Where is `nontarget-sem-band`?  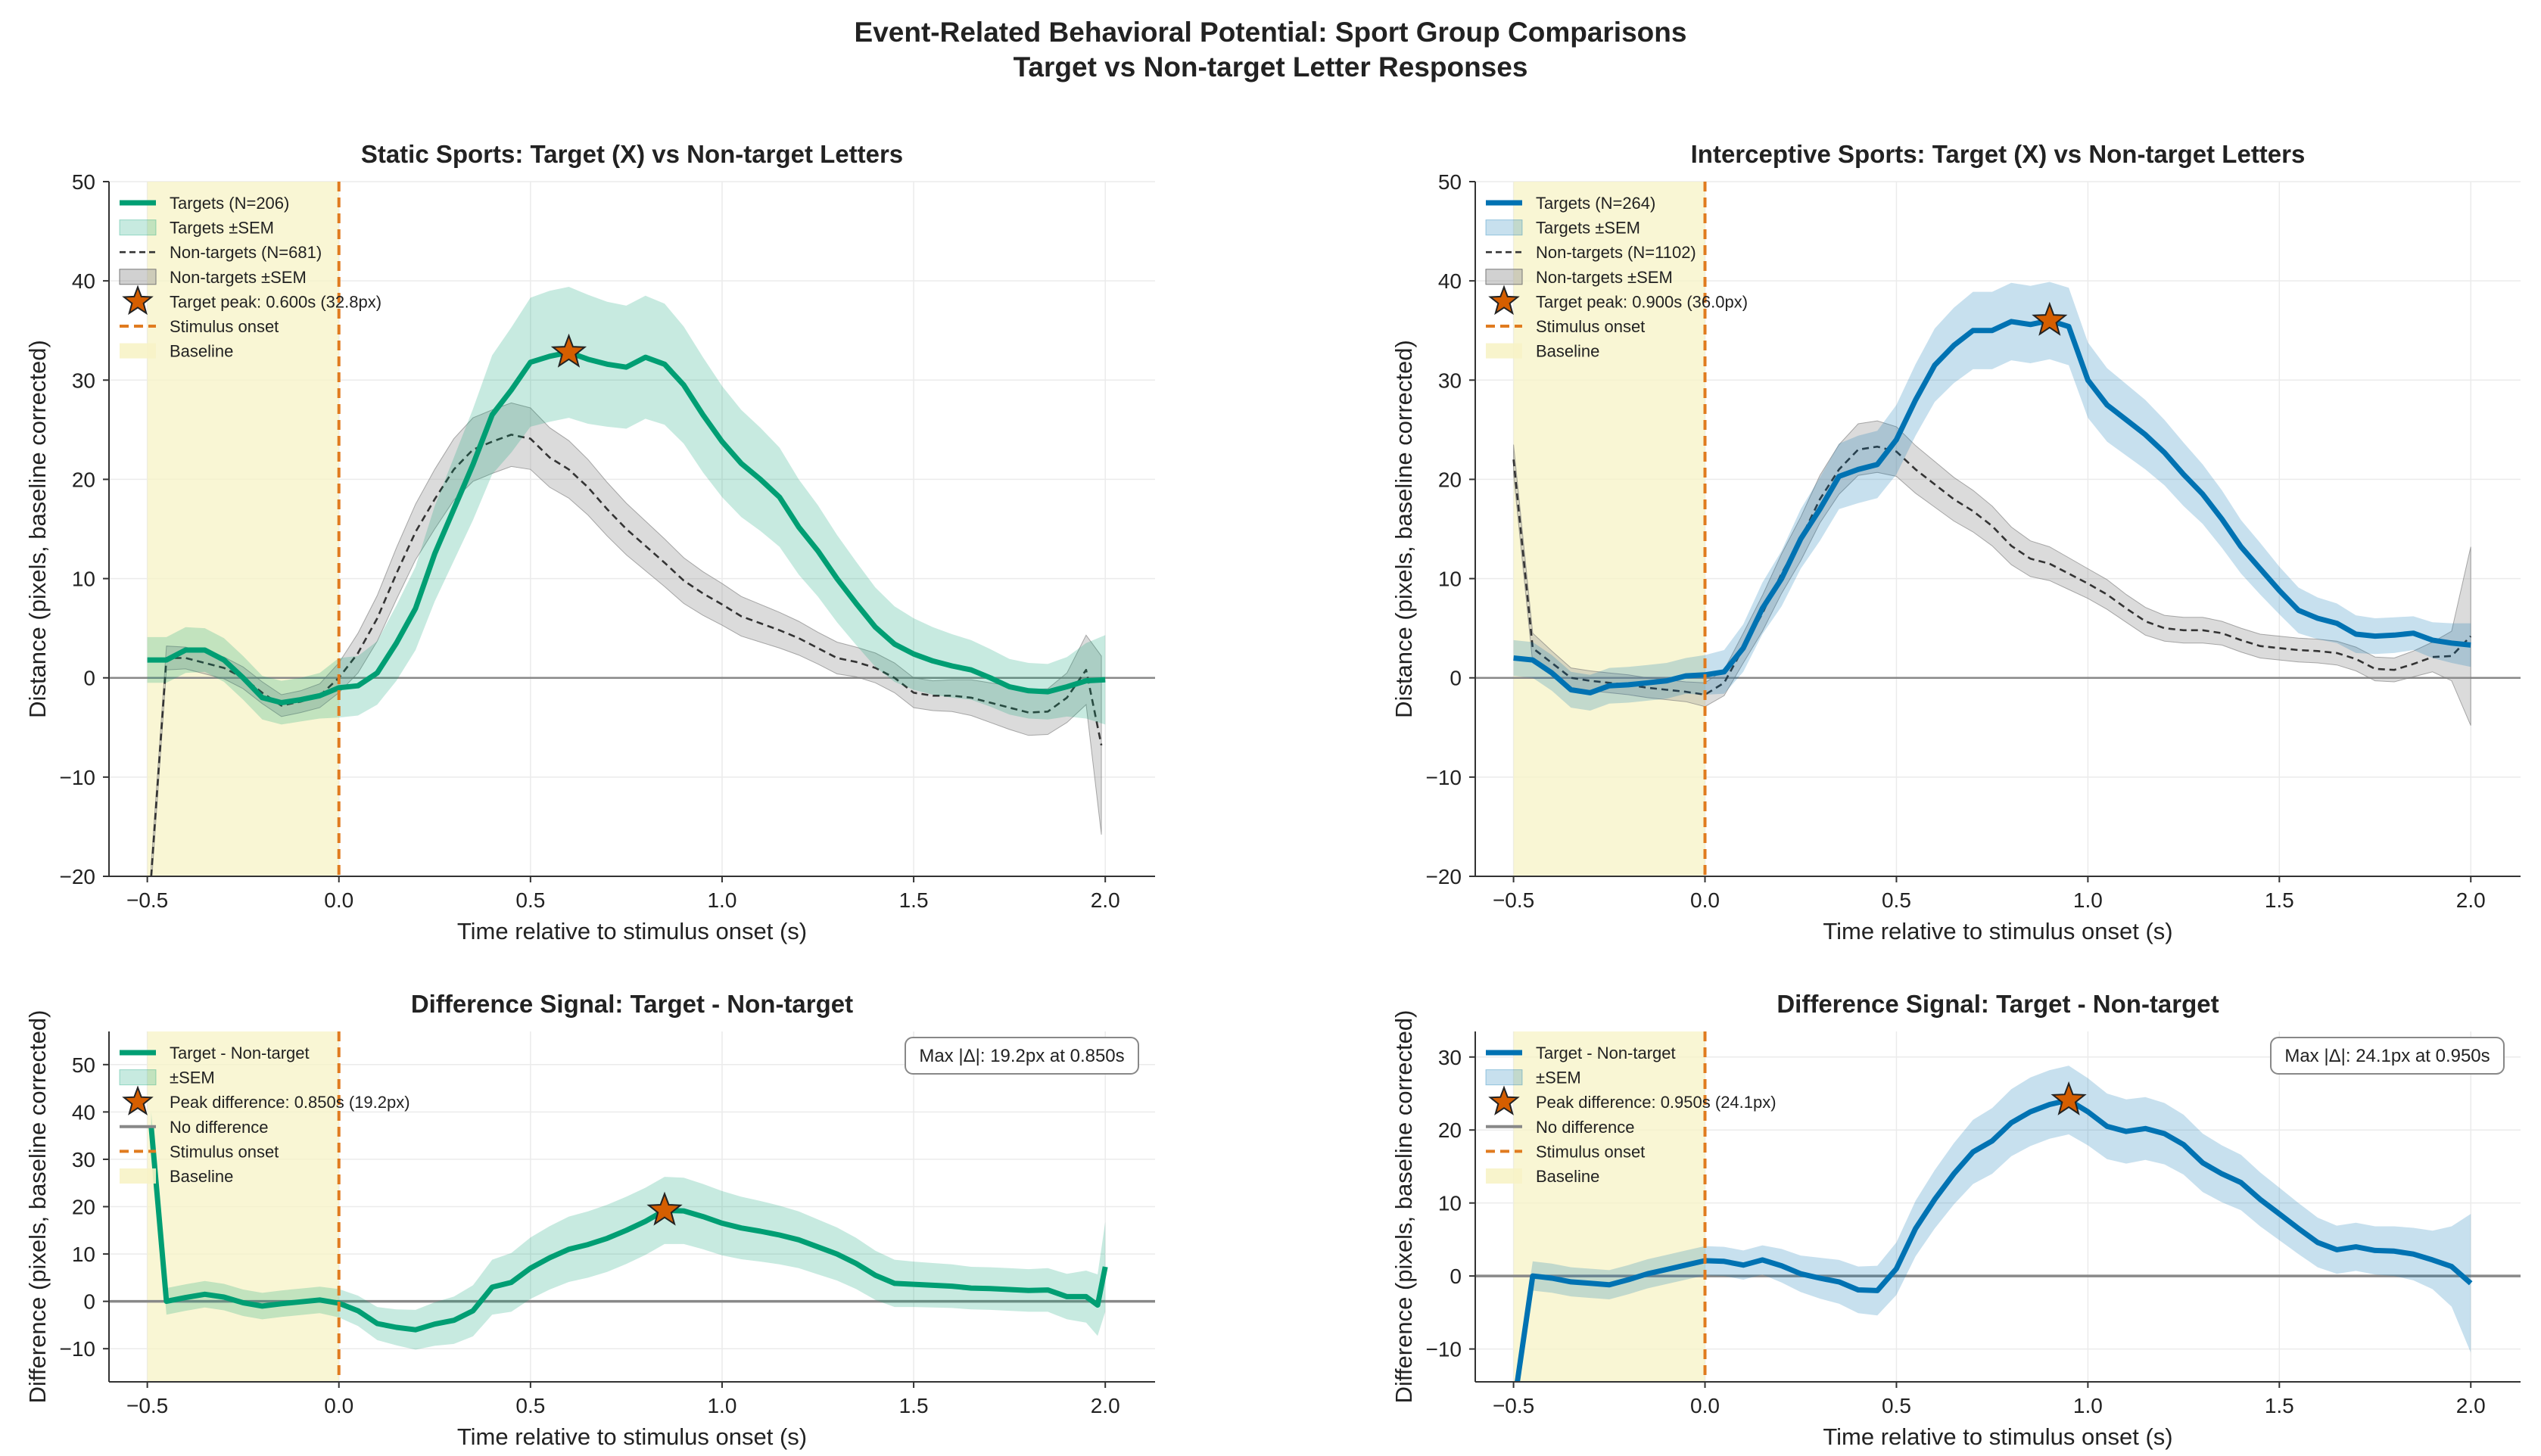
nontarget-sem-band is located at coordinates (626, 639).